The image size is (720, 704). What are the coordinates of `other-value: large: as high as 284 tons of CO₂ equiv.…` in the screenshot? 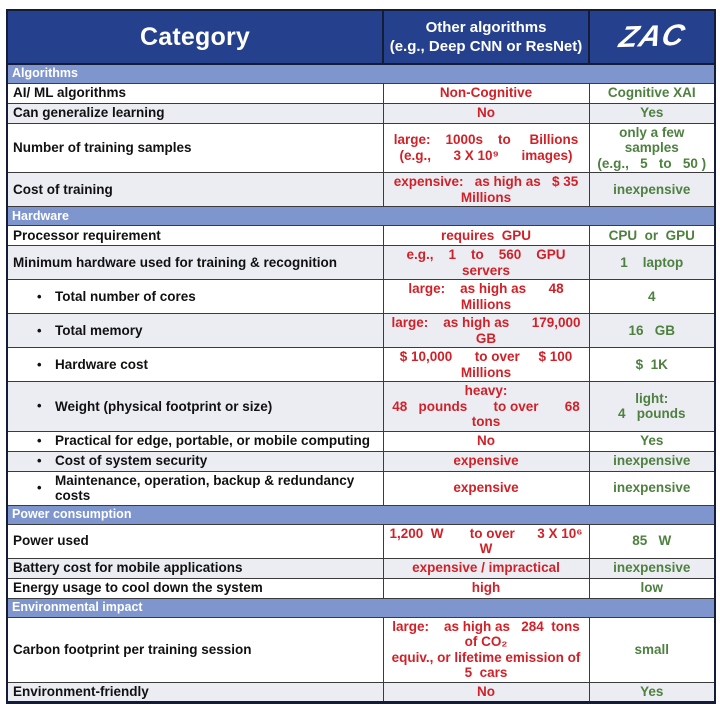 It's located at (486, 649).